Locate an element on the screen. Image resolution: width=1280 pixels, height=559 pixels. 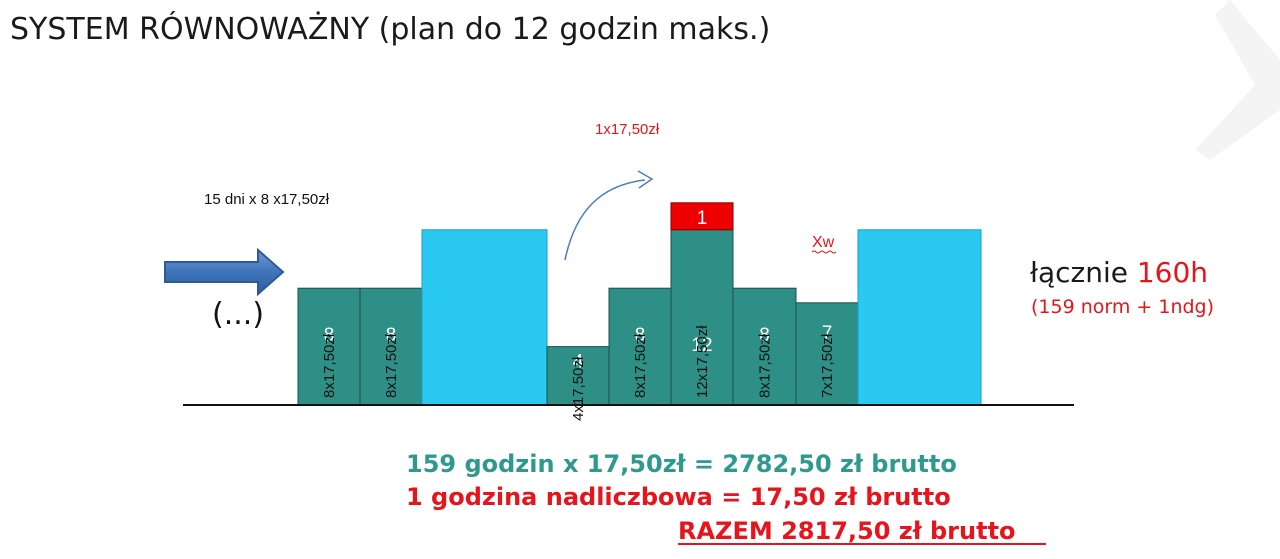
bar-rate-label: 4x17,50zł is located at coordinates (578, 388).